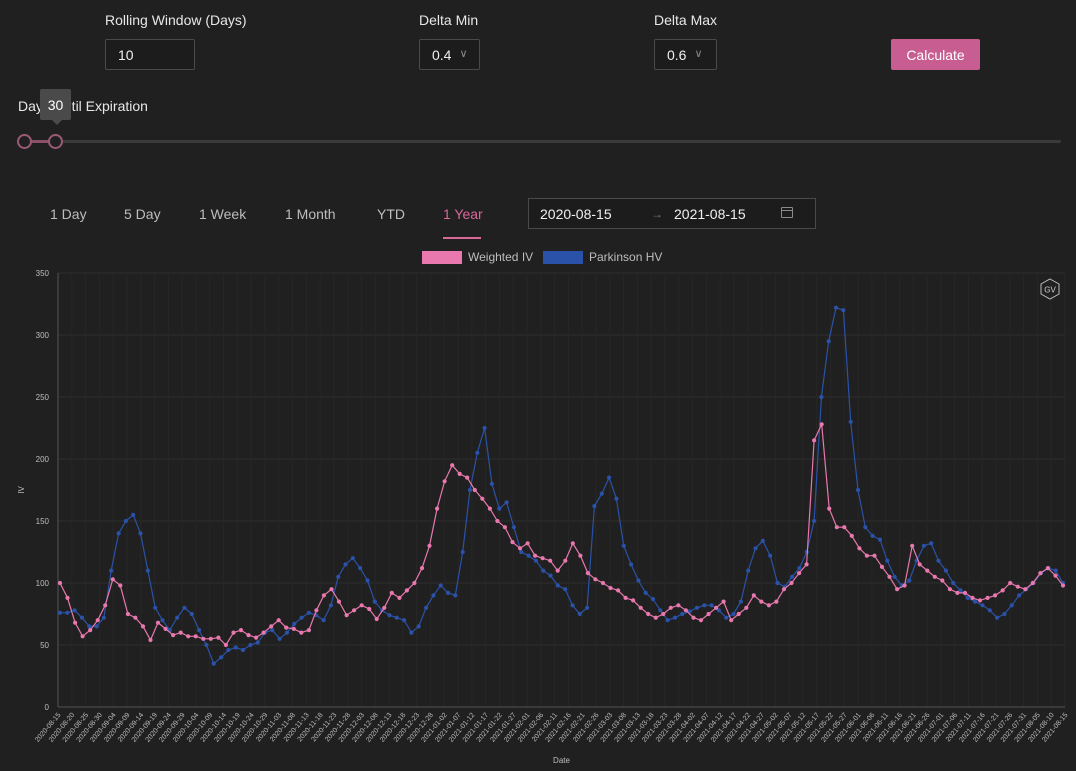 This screenshot has height=771, width=1076. What do you see at coordinates (539, 141) in the screenshot?
I see `days-slider-track` at bounding box center [539, 141].